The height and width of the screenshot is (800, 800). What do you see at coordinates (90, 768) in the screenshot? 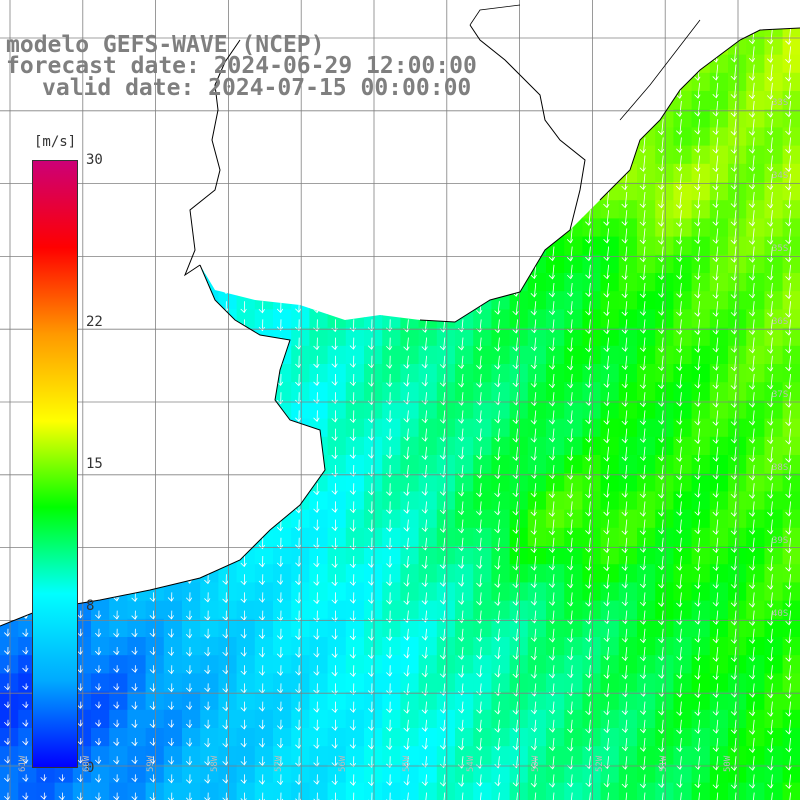
I see `colorbar-tick-label: 0` at bounding box center [90, 768].